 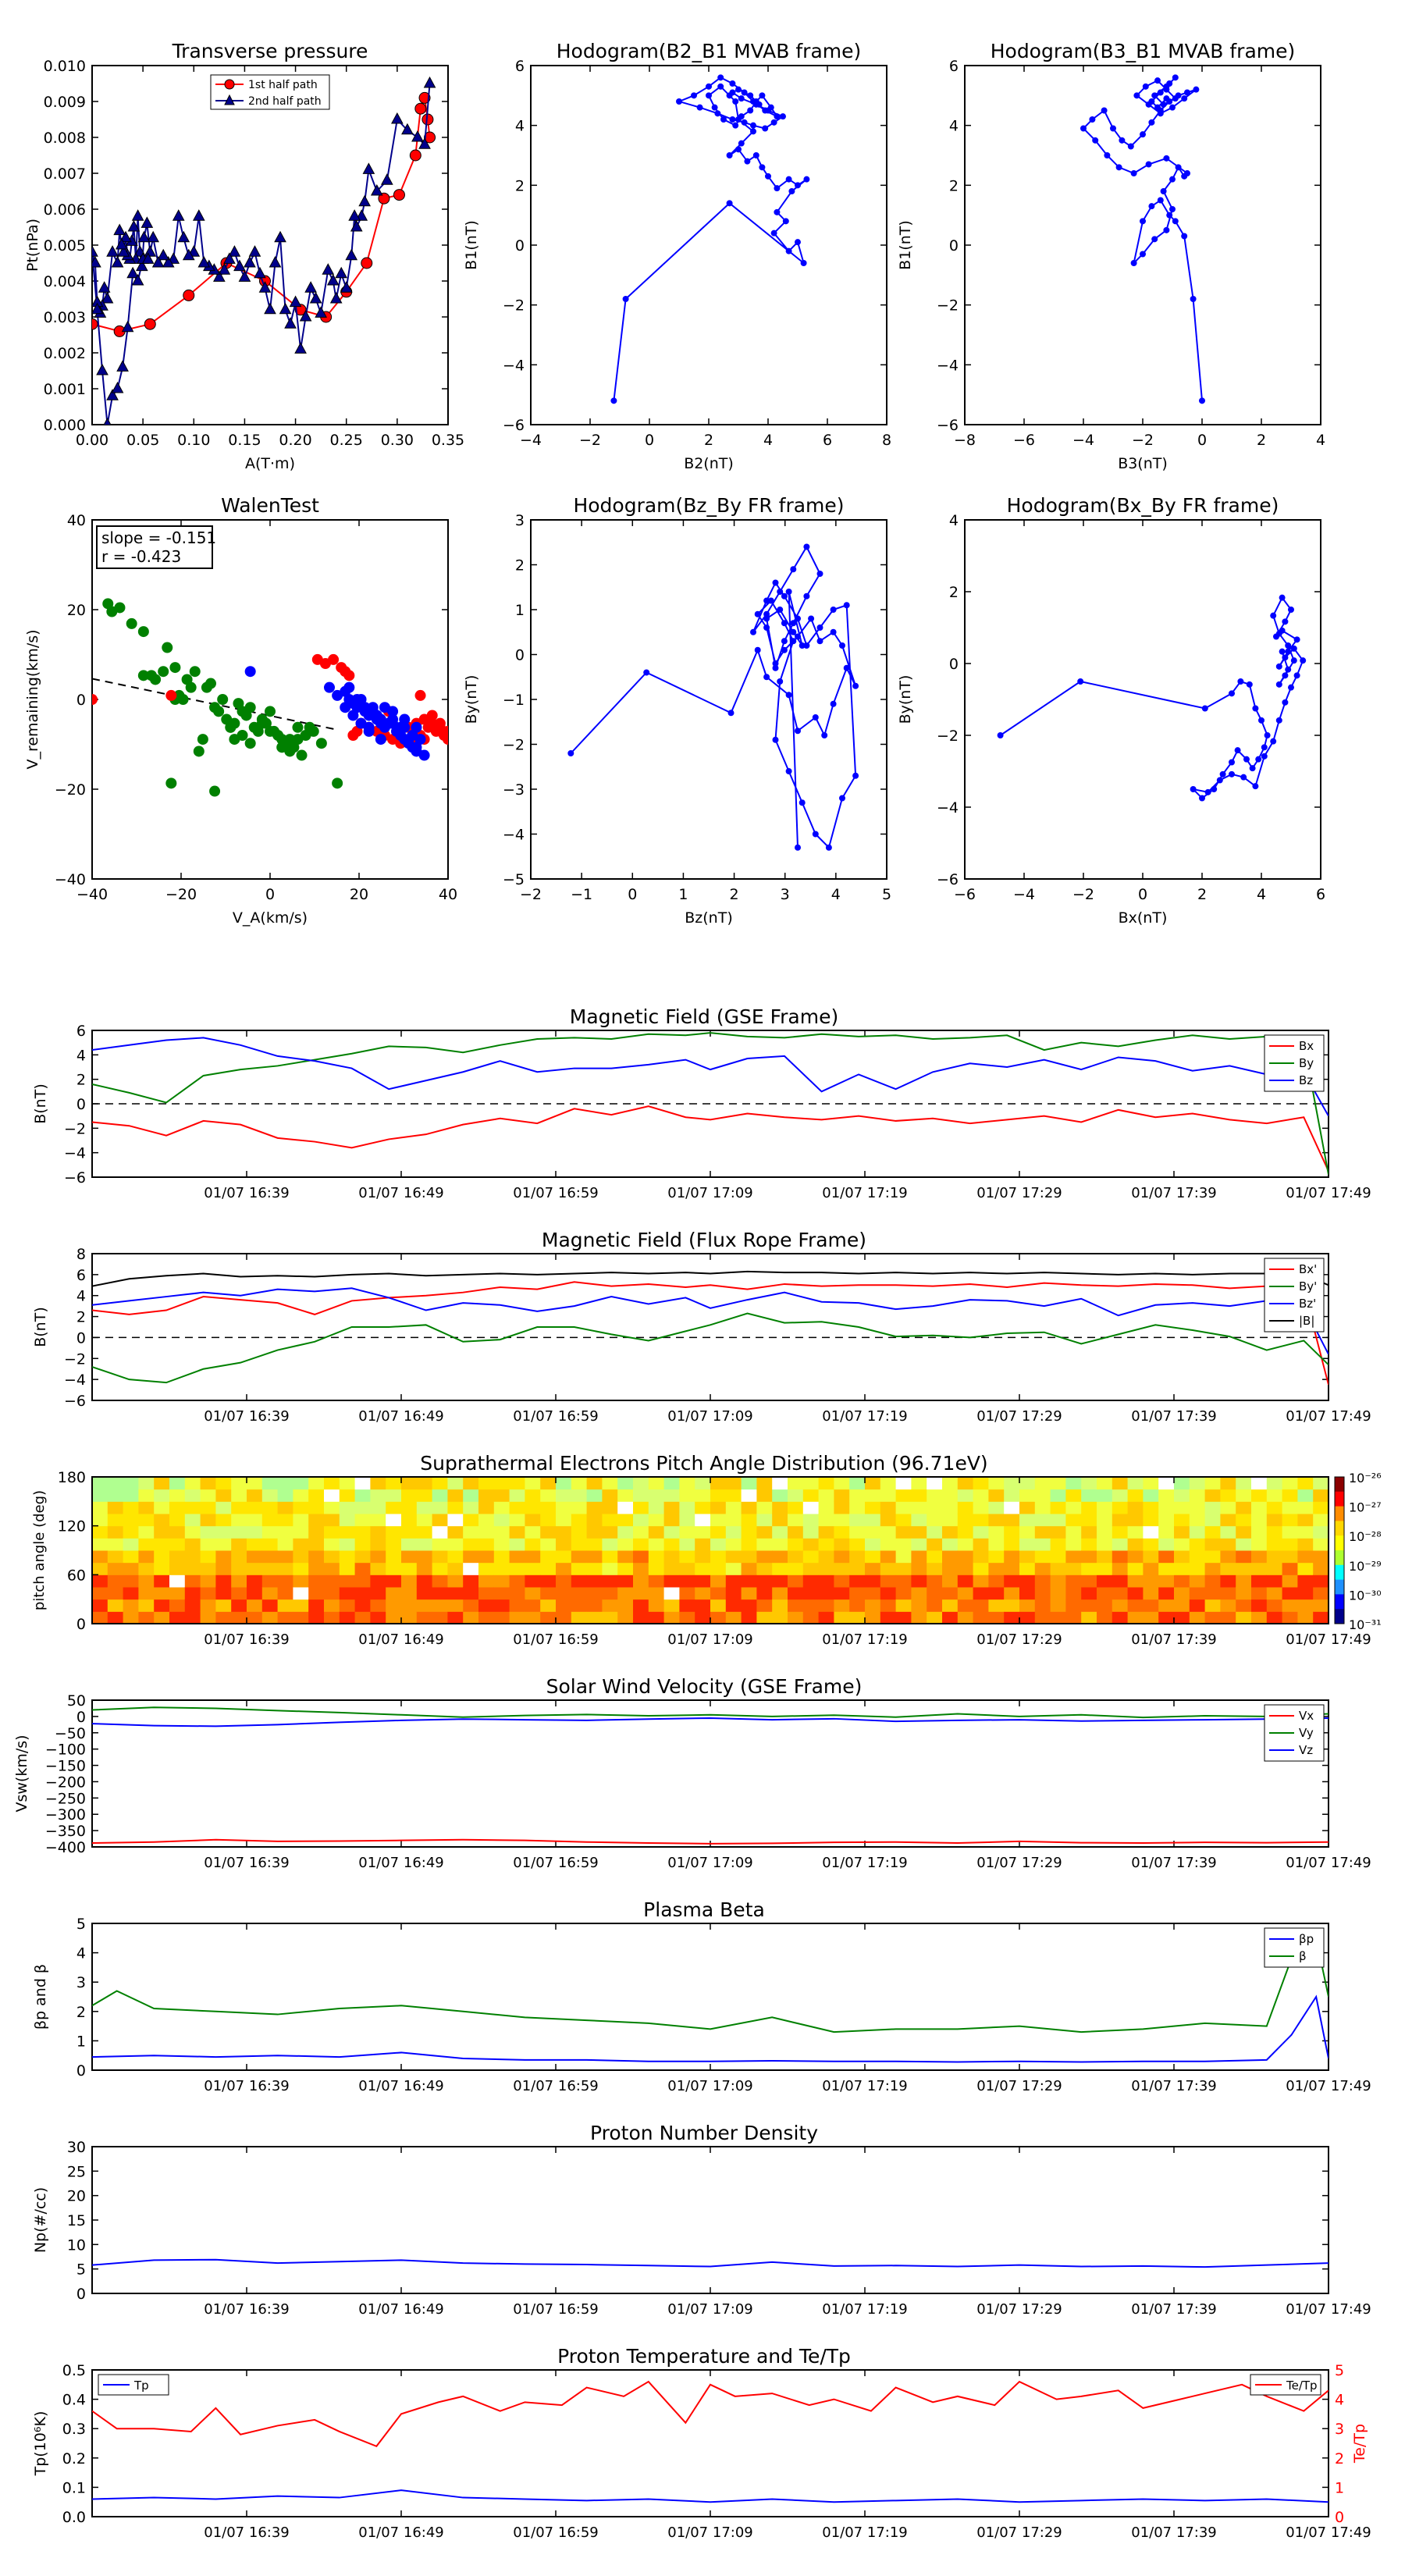 What do you see at coordinates (1302, 2386) in the screenshot?
I see `legend-label: Te/Tp` at bounding box center [1302, 2386].